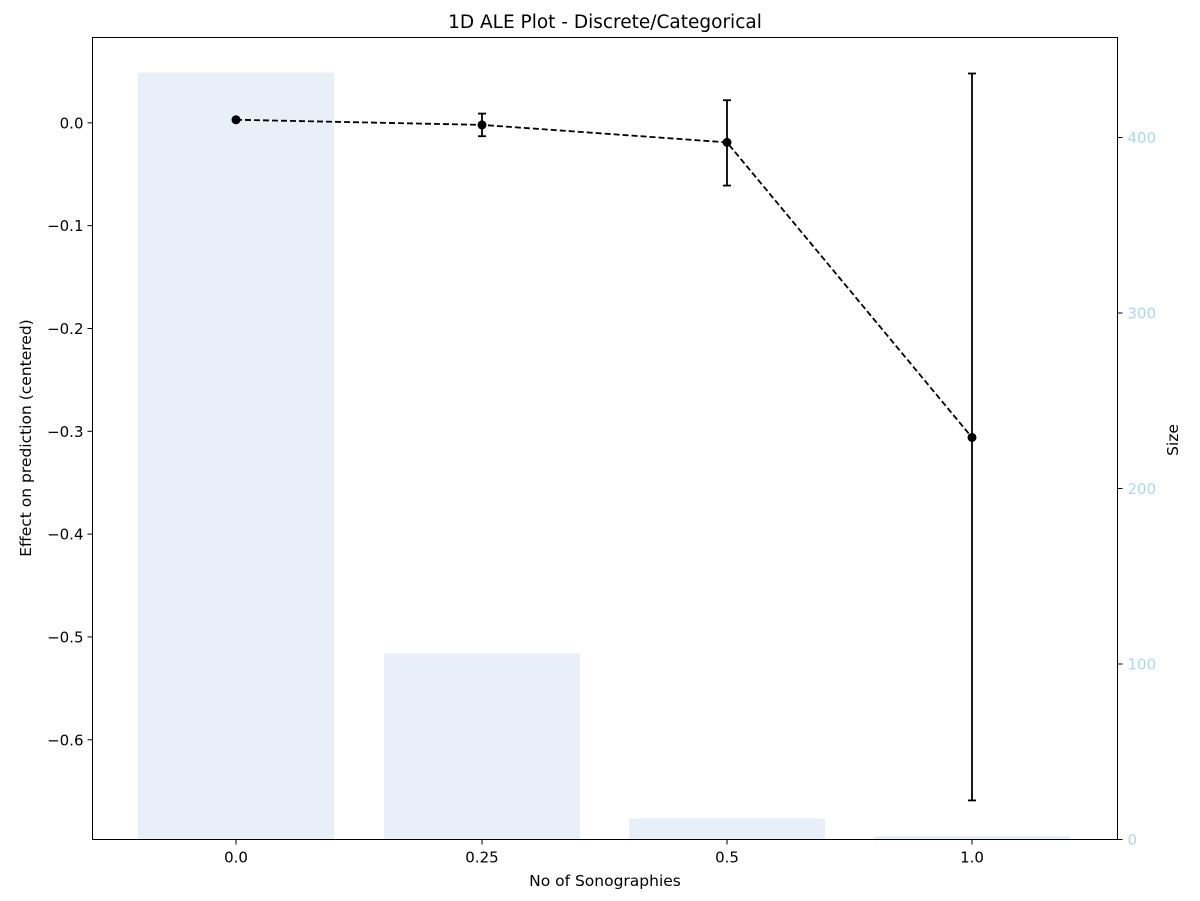  Describe the element at coordinates (65, 740) in the screenshot. I see `y-tick-label: −0.6` at that location.